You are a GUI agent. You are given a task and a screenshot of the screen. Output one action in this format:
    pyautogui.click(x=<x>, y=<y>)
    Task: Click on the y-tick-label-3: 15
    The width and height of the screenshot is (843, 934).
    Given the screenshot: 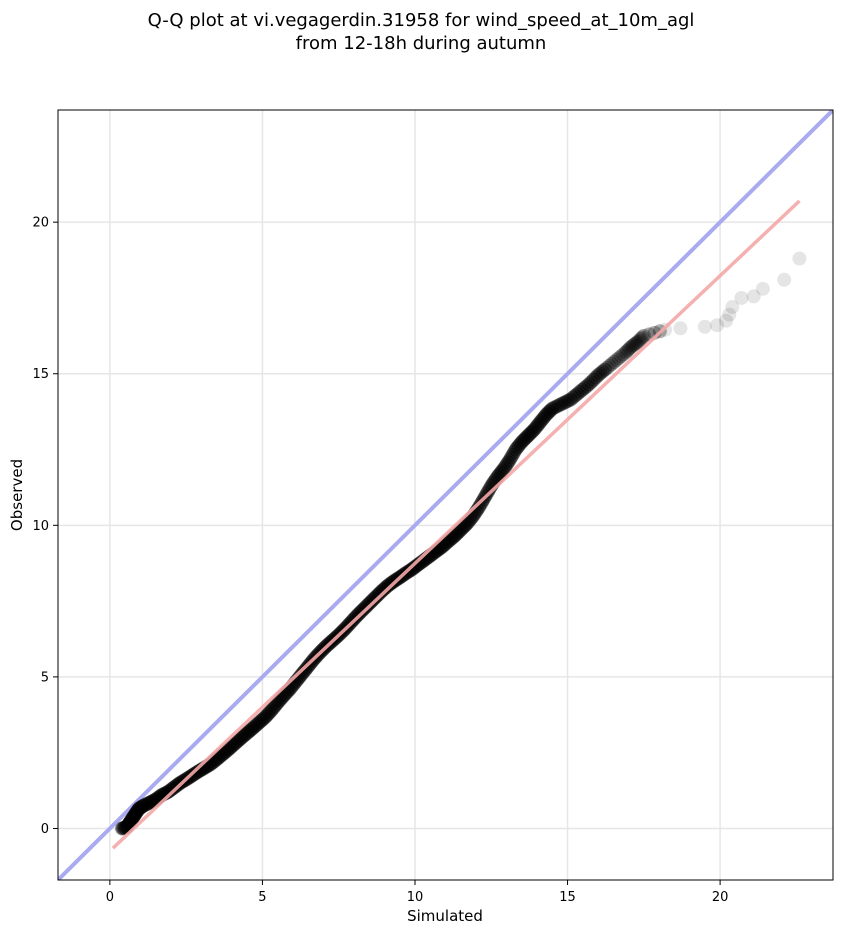 What is the action you would take?
    pyautogui.click(x=40, y=374)
    